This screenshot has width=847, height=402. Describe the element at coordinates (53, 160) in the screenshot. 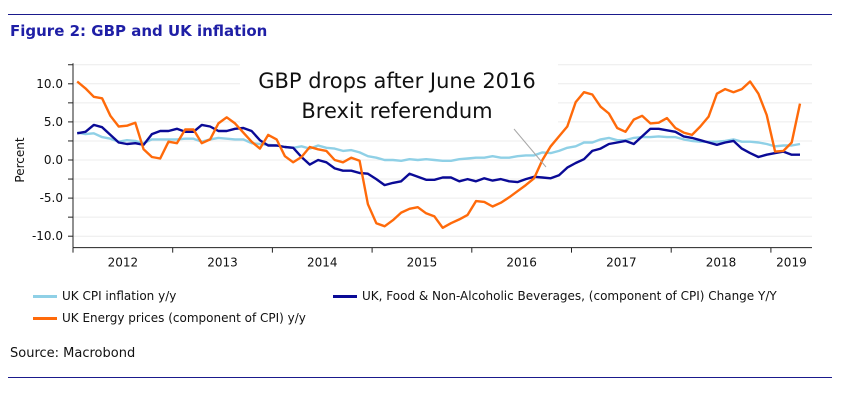

I see `y-tick-label: 0.0` at that location.